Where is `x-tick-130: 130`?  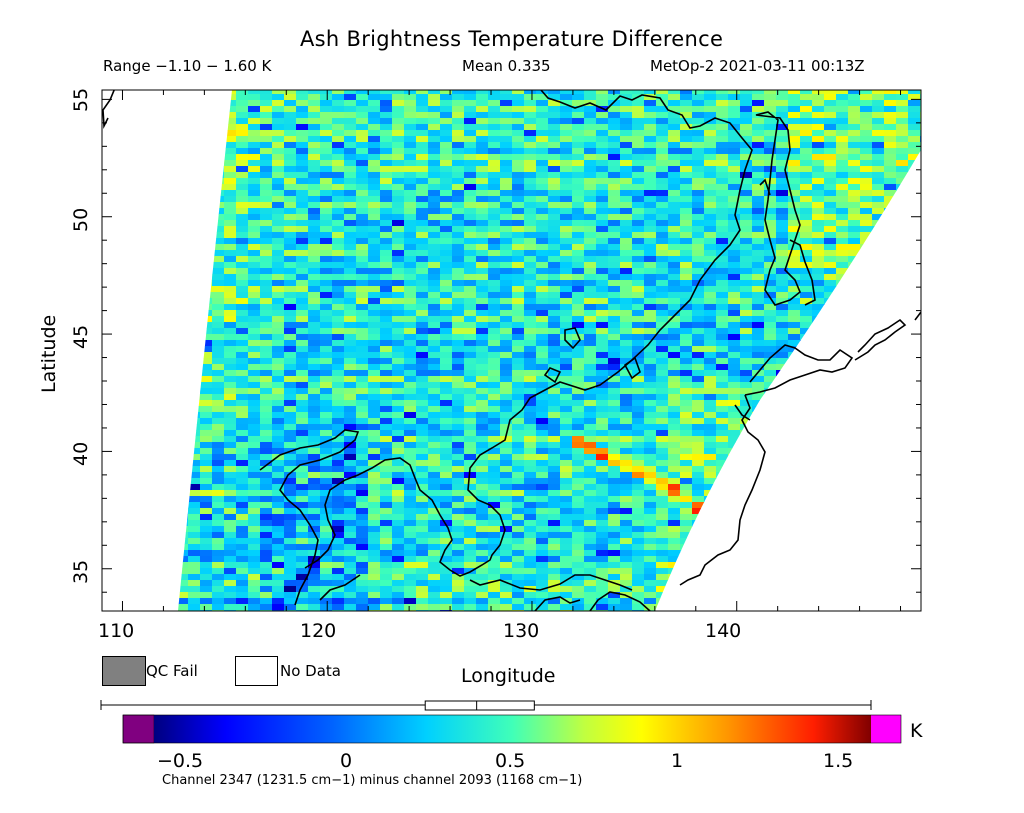
x-tick-130: 130 is located at coordinates (521, 631).